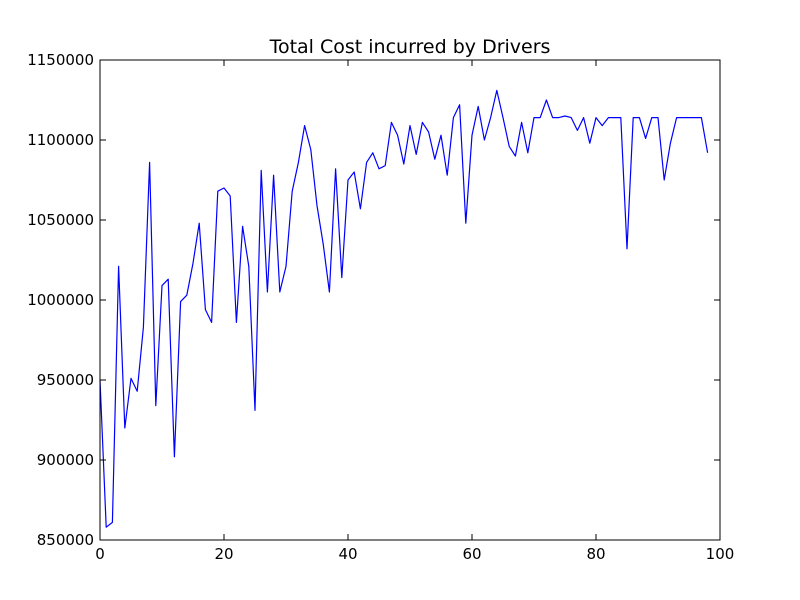 The height and width of the screenshot is (600, 800). Describe the element at coordinates (60, 300) in the screenshot. I see `y-tick-label: 1000000` at that location.